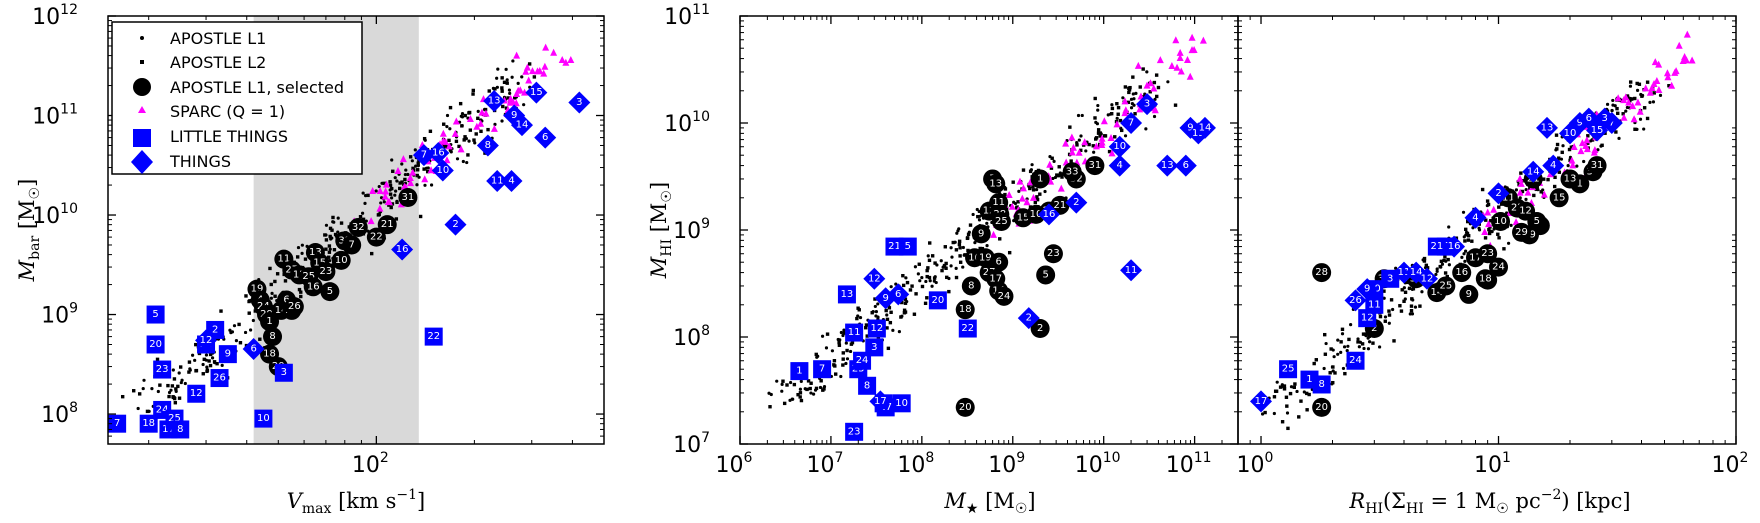 Image resolution: width=1760 pixels, height=523 pixels. I want to click on x-axis-label-middle: M★ [M☉], so click(989, 503).